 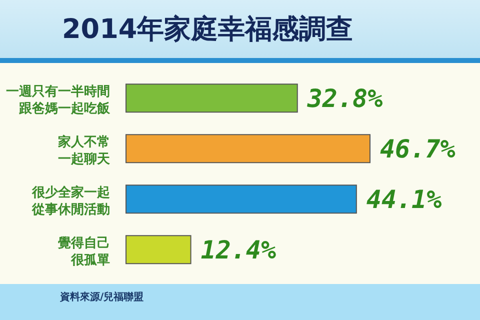 I want to click on data-label: 12.4%, so click(x=238, y=250).